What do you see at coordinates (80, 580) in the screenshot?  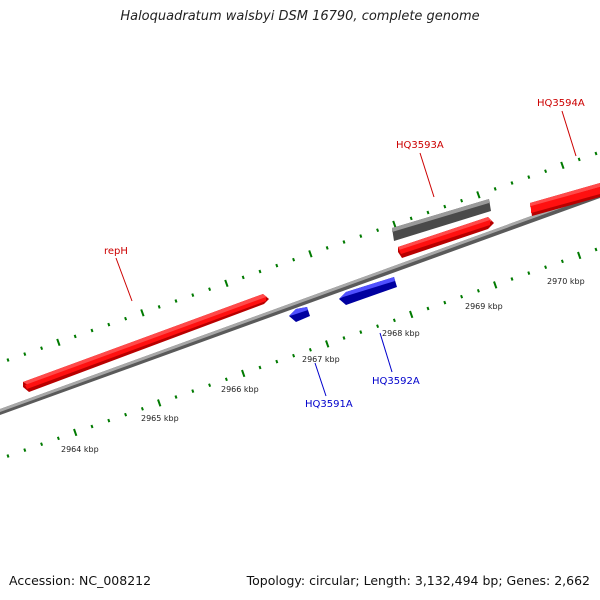 I see `accession-text: Accession: NC_008212` at bounding box center [80, 580].